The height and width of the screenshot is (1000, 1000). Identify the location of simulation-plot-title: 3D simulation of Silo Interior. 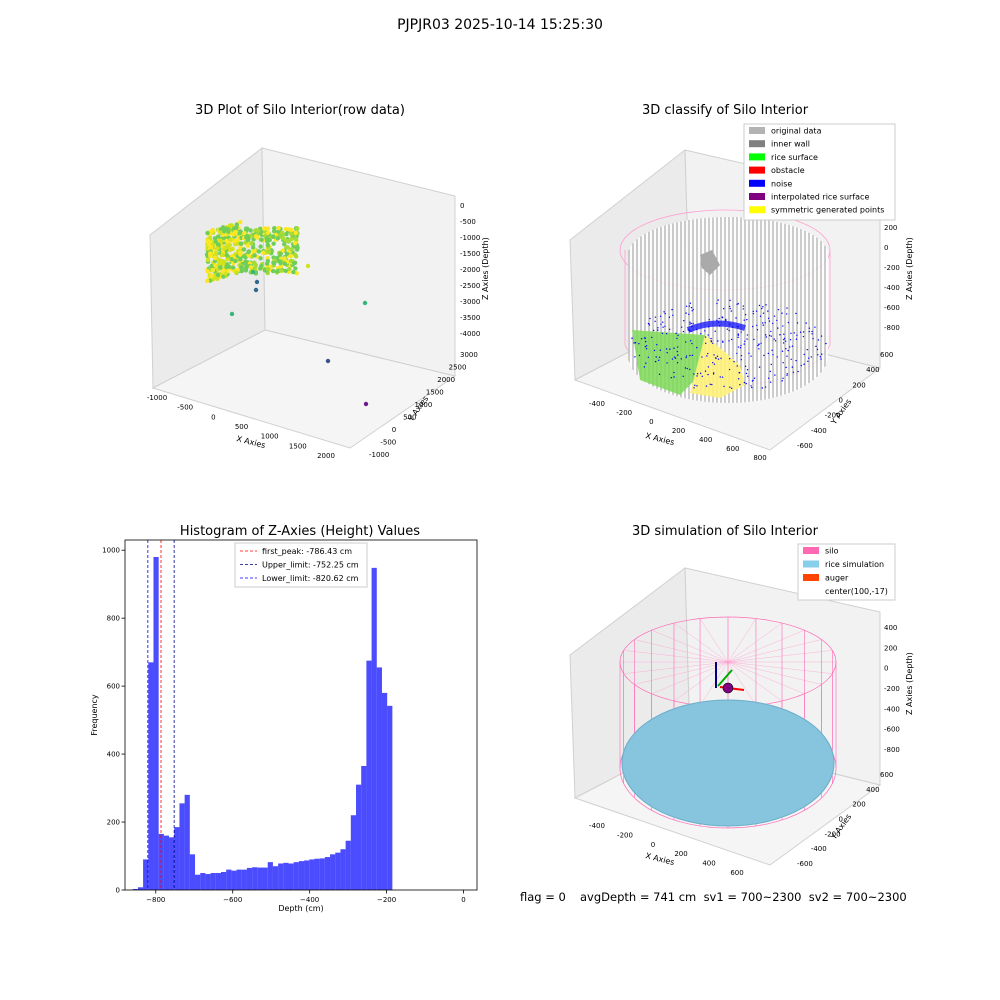
(725, 531).